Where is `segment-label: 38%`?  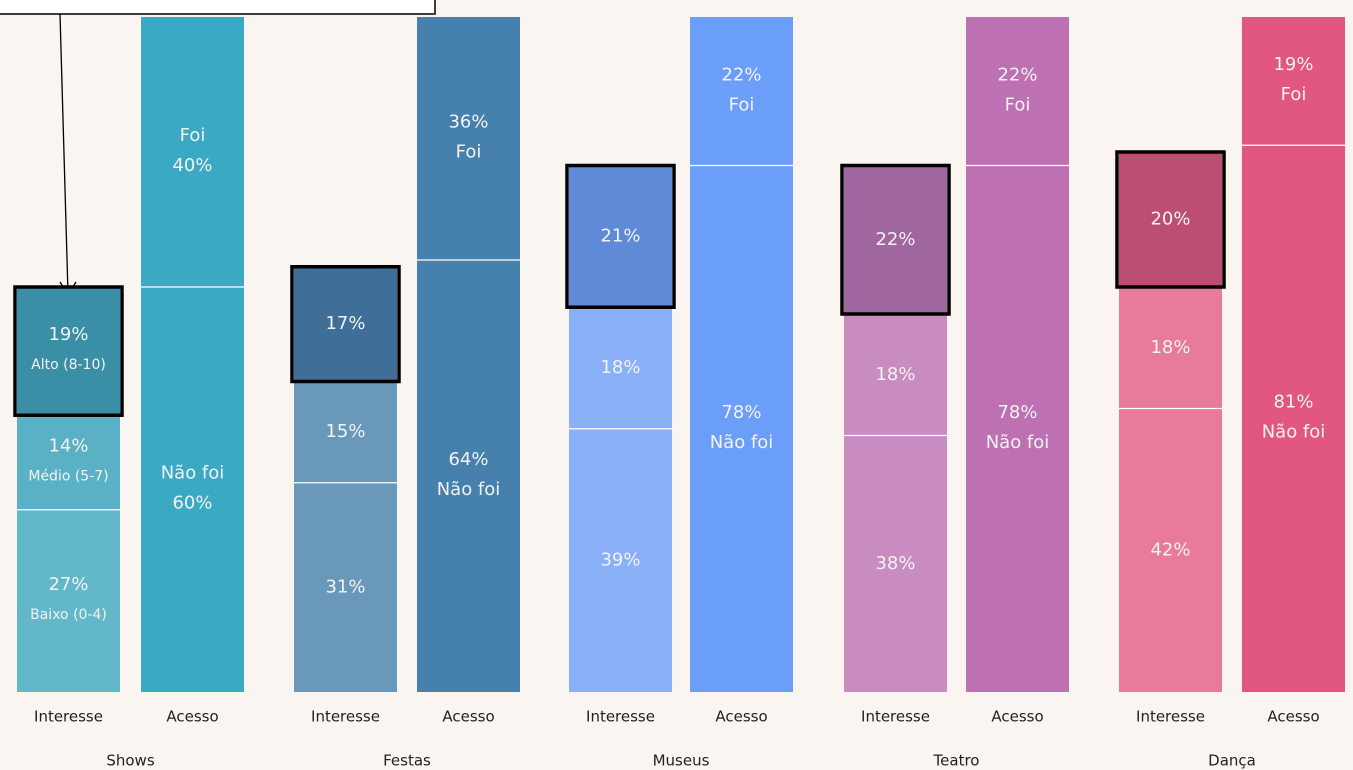
segment-label: 38% is located at coordinates (895, 563).